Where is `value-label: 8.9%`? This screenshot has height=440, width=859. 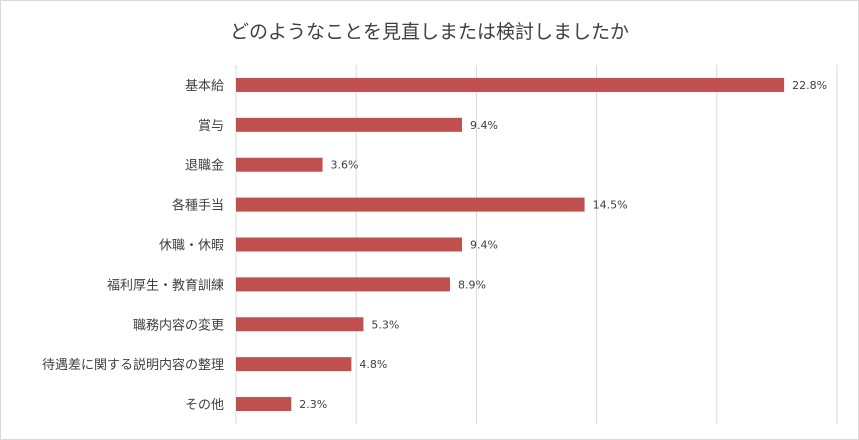 value-label: 8.9% is located at coordinates (472, 284).